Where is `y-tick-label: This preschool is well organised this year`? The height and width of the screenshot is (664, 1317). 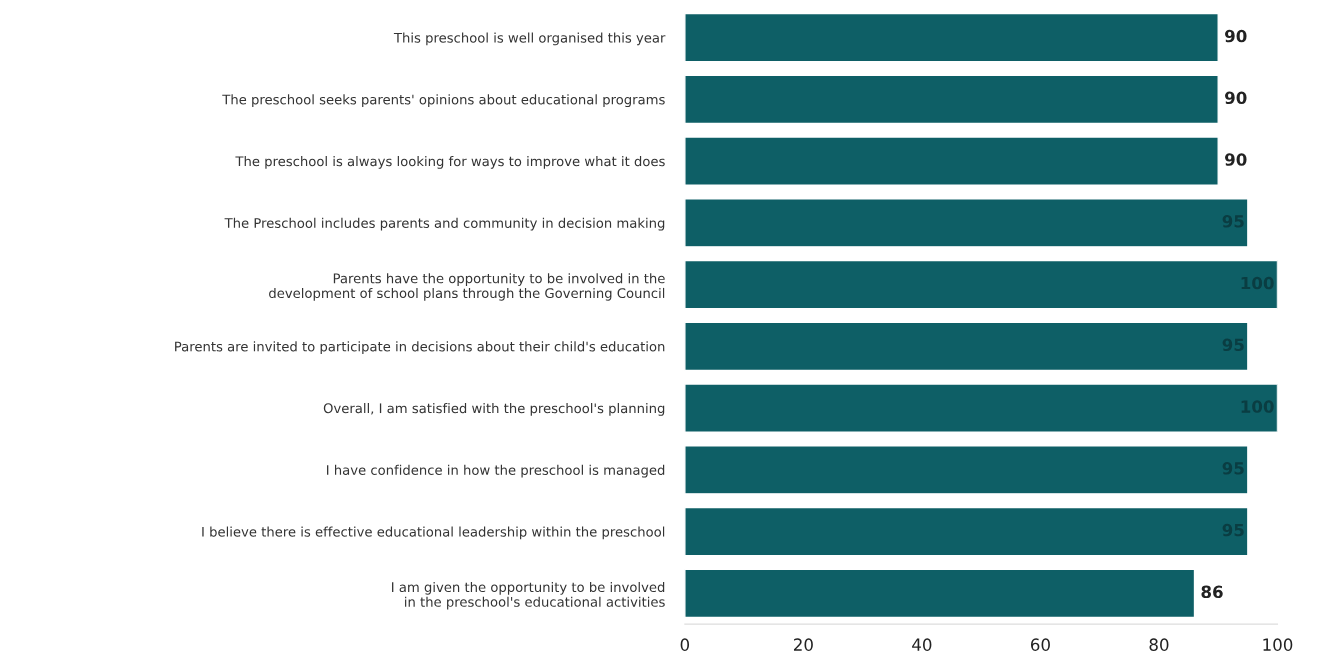 y-tick-label: This preschool is well organised this year is located at coordinates (529, 39).